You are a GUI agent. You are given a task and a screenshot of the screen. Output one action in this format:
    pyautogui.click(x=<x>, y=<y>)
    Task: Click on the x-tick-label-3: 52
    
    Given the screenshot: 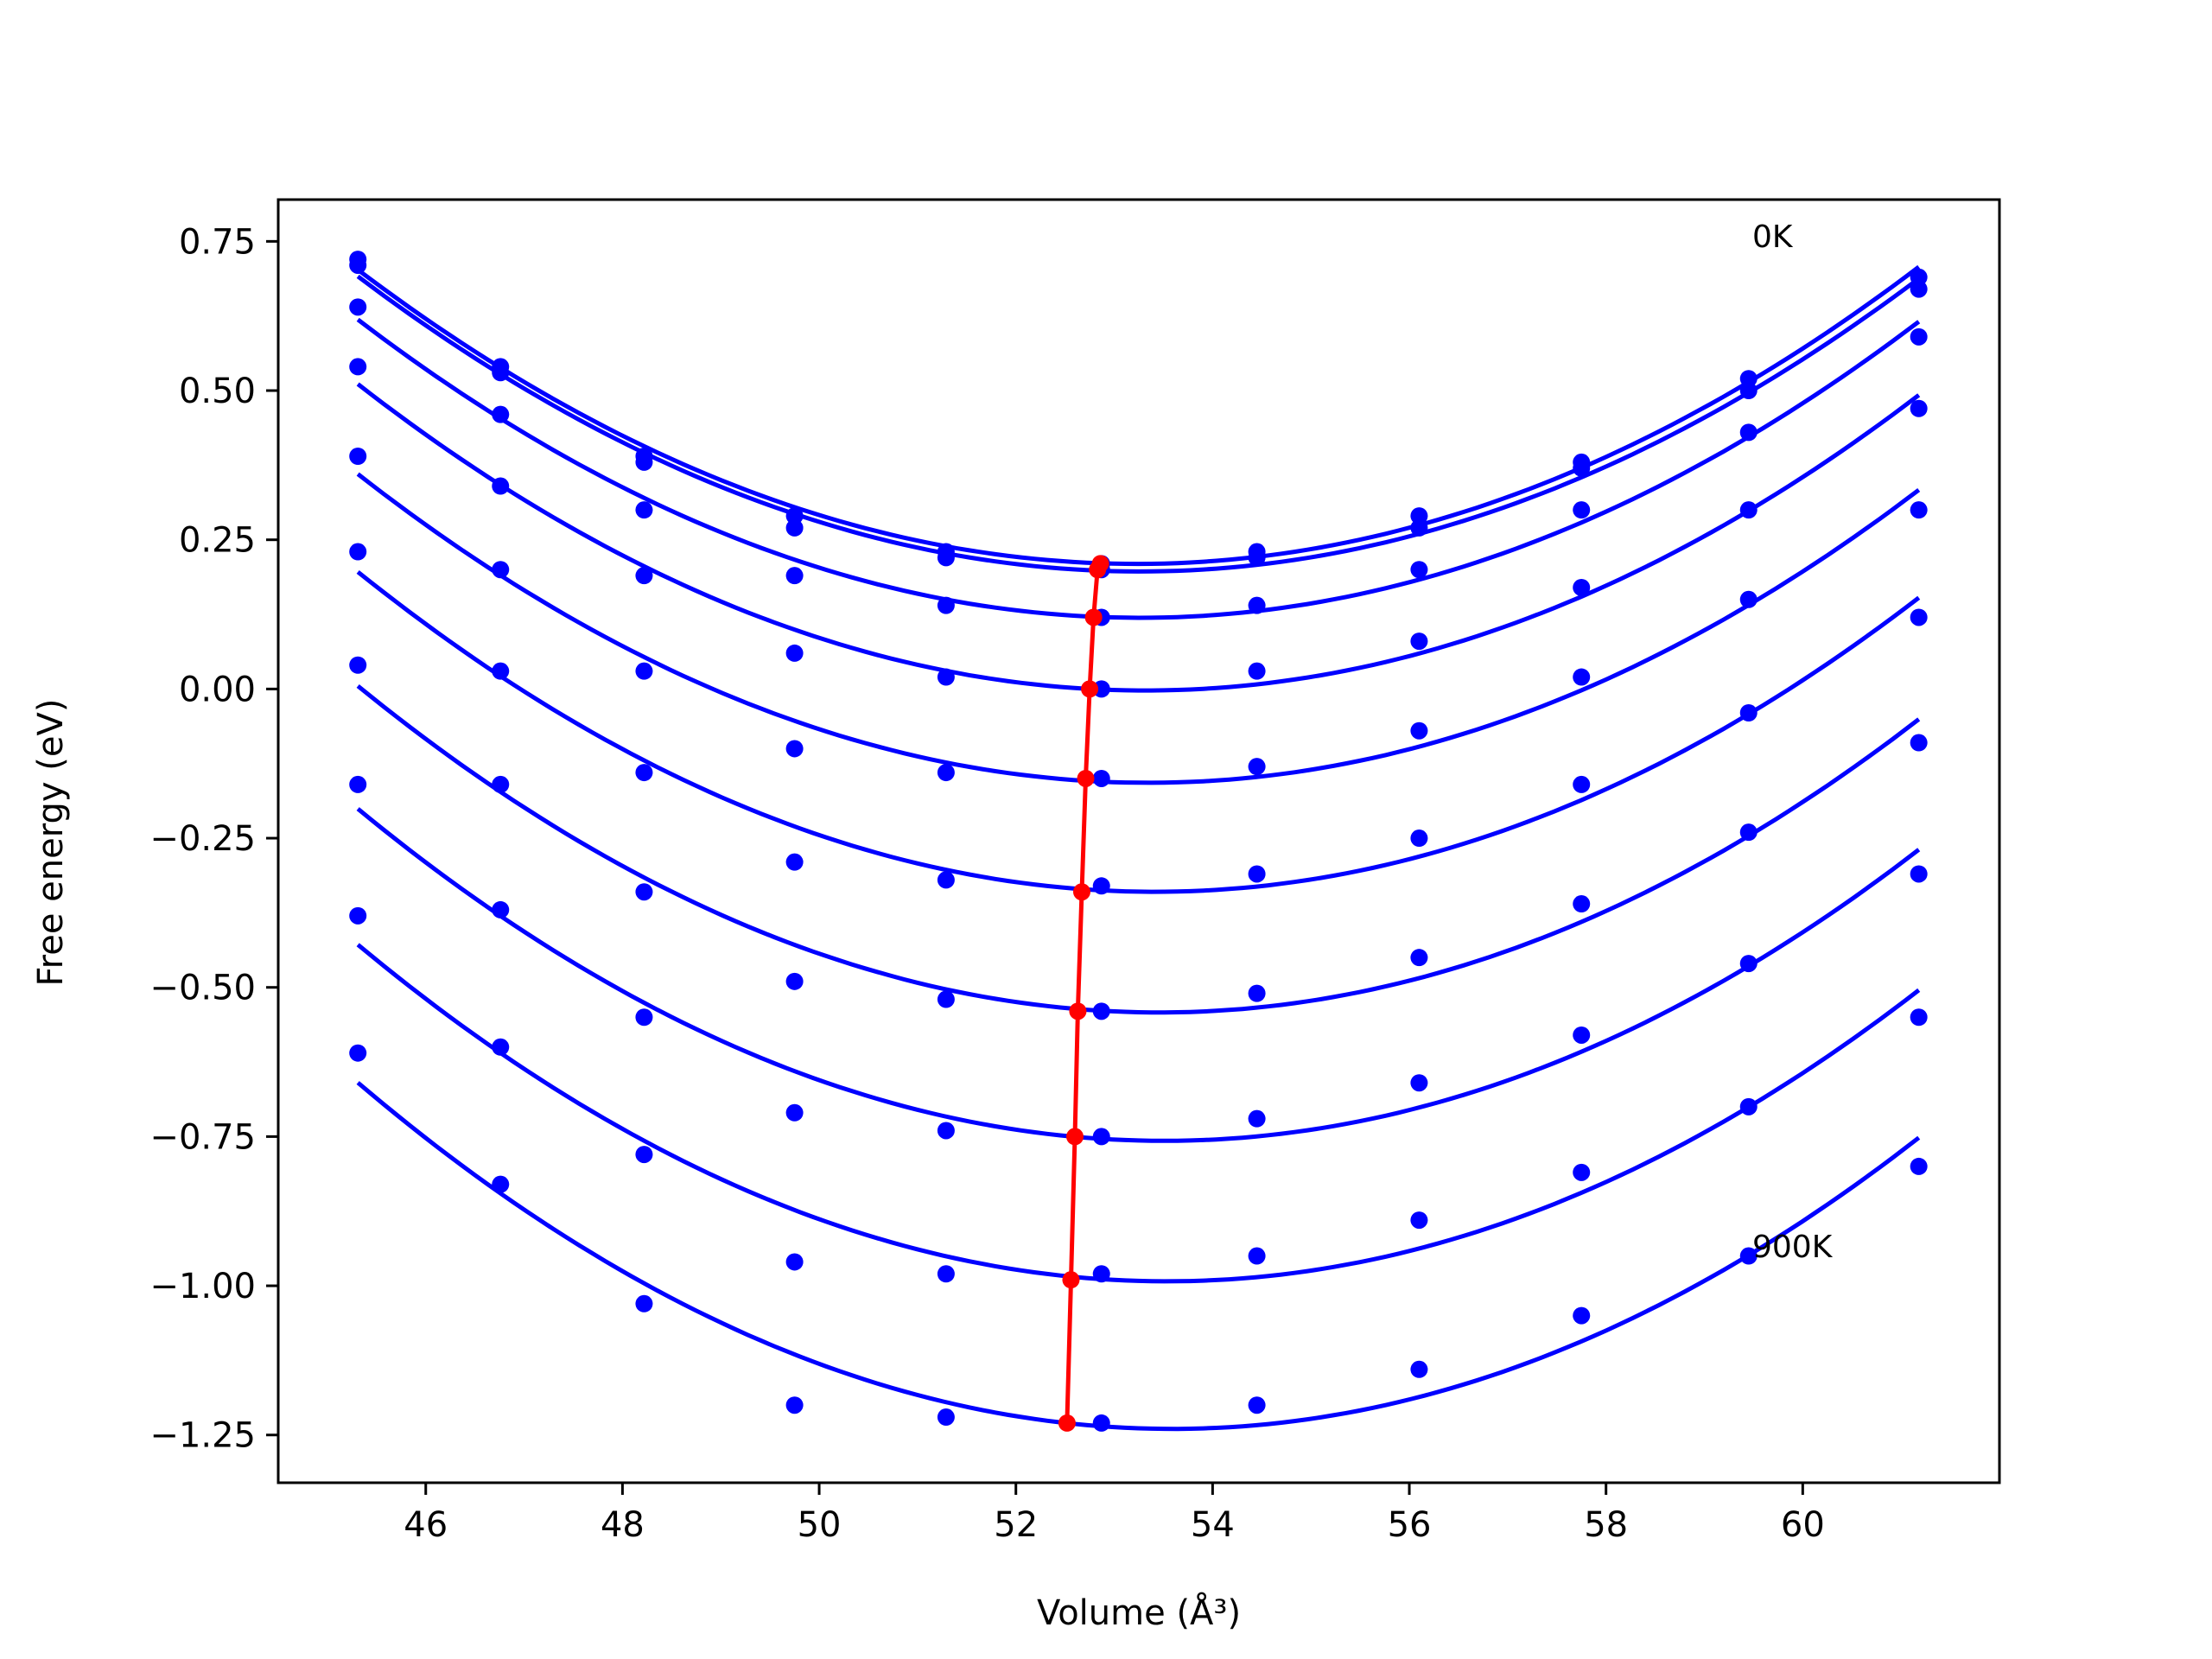 What is the action you would take?
    pyautogui.click(x=1016, y=1525)
    